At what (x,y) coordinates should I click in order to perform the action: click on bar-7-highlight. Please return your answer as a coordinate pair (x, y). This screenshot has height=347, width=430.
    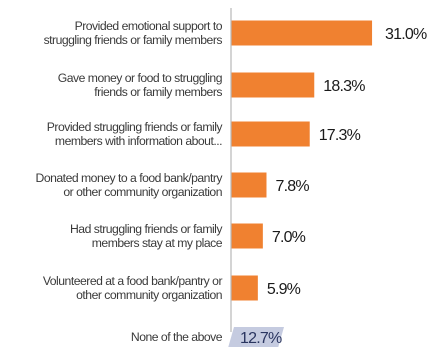
    Looking at the image, I should click on (256, 337).